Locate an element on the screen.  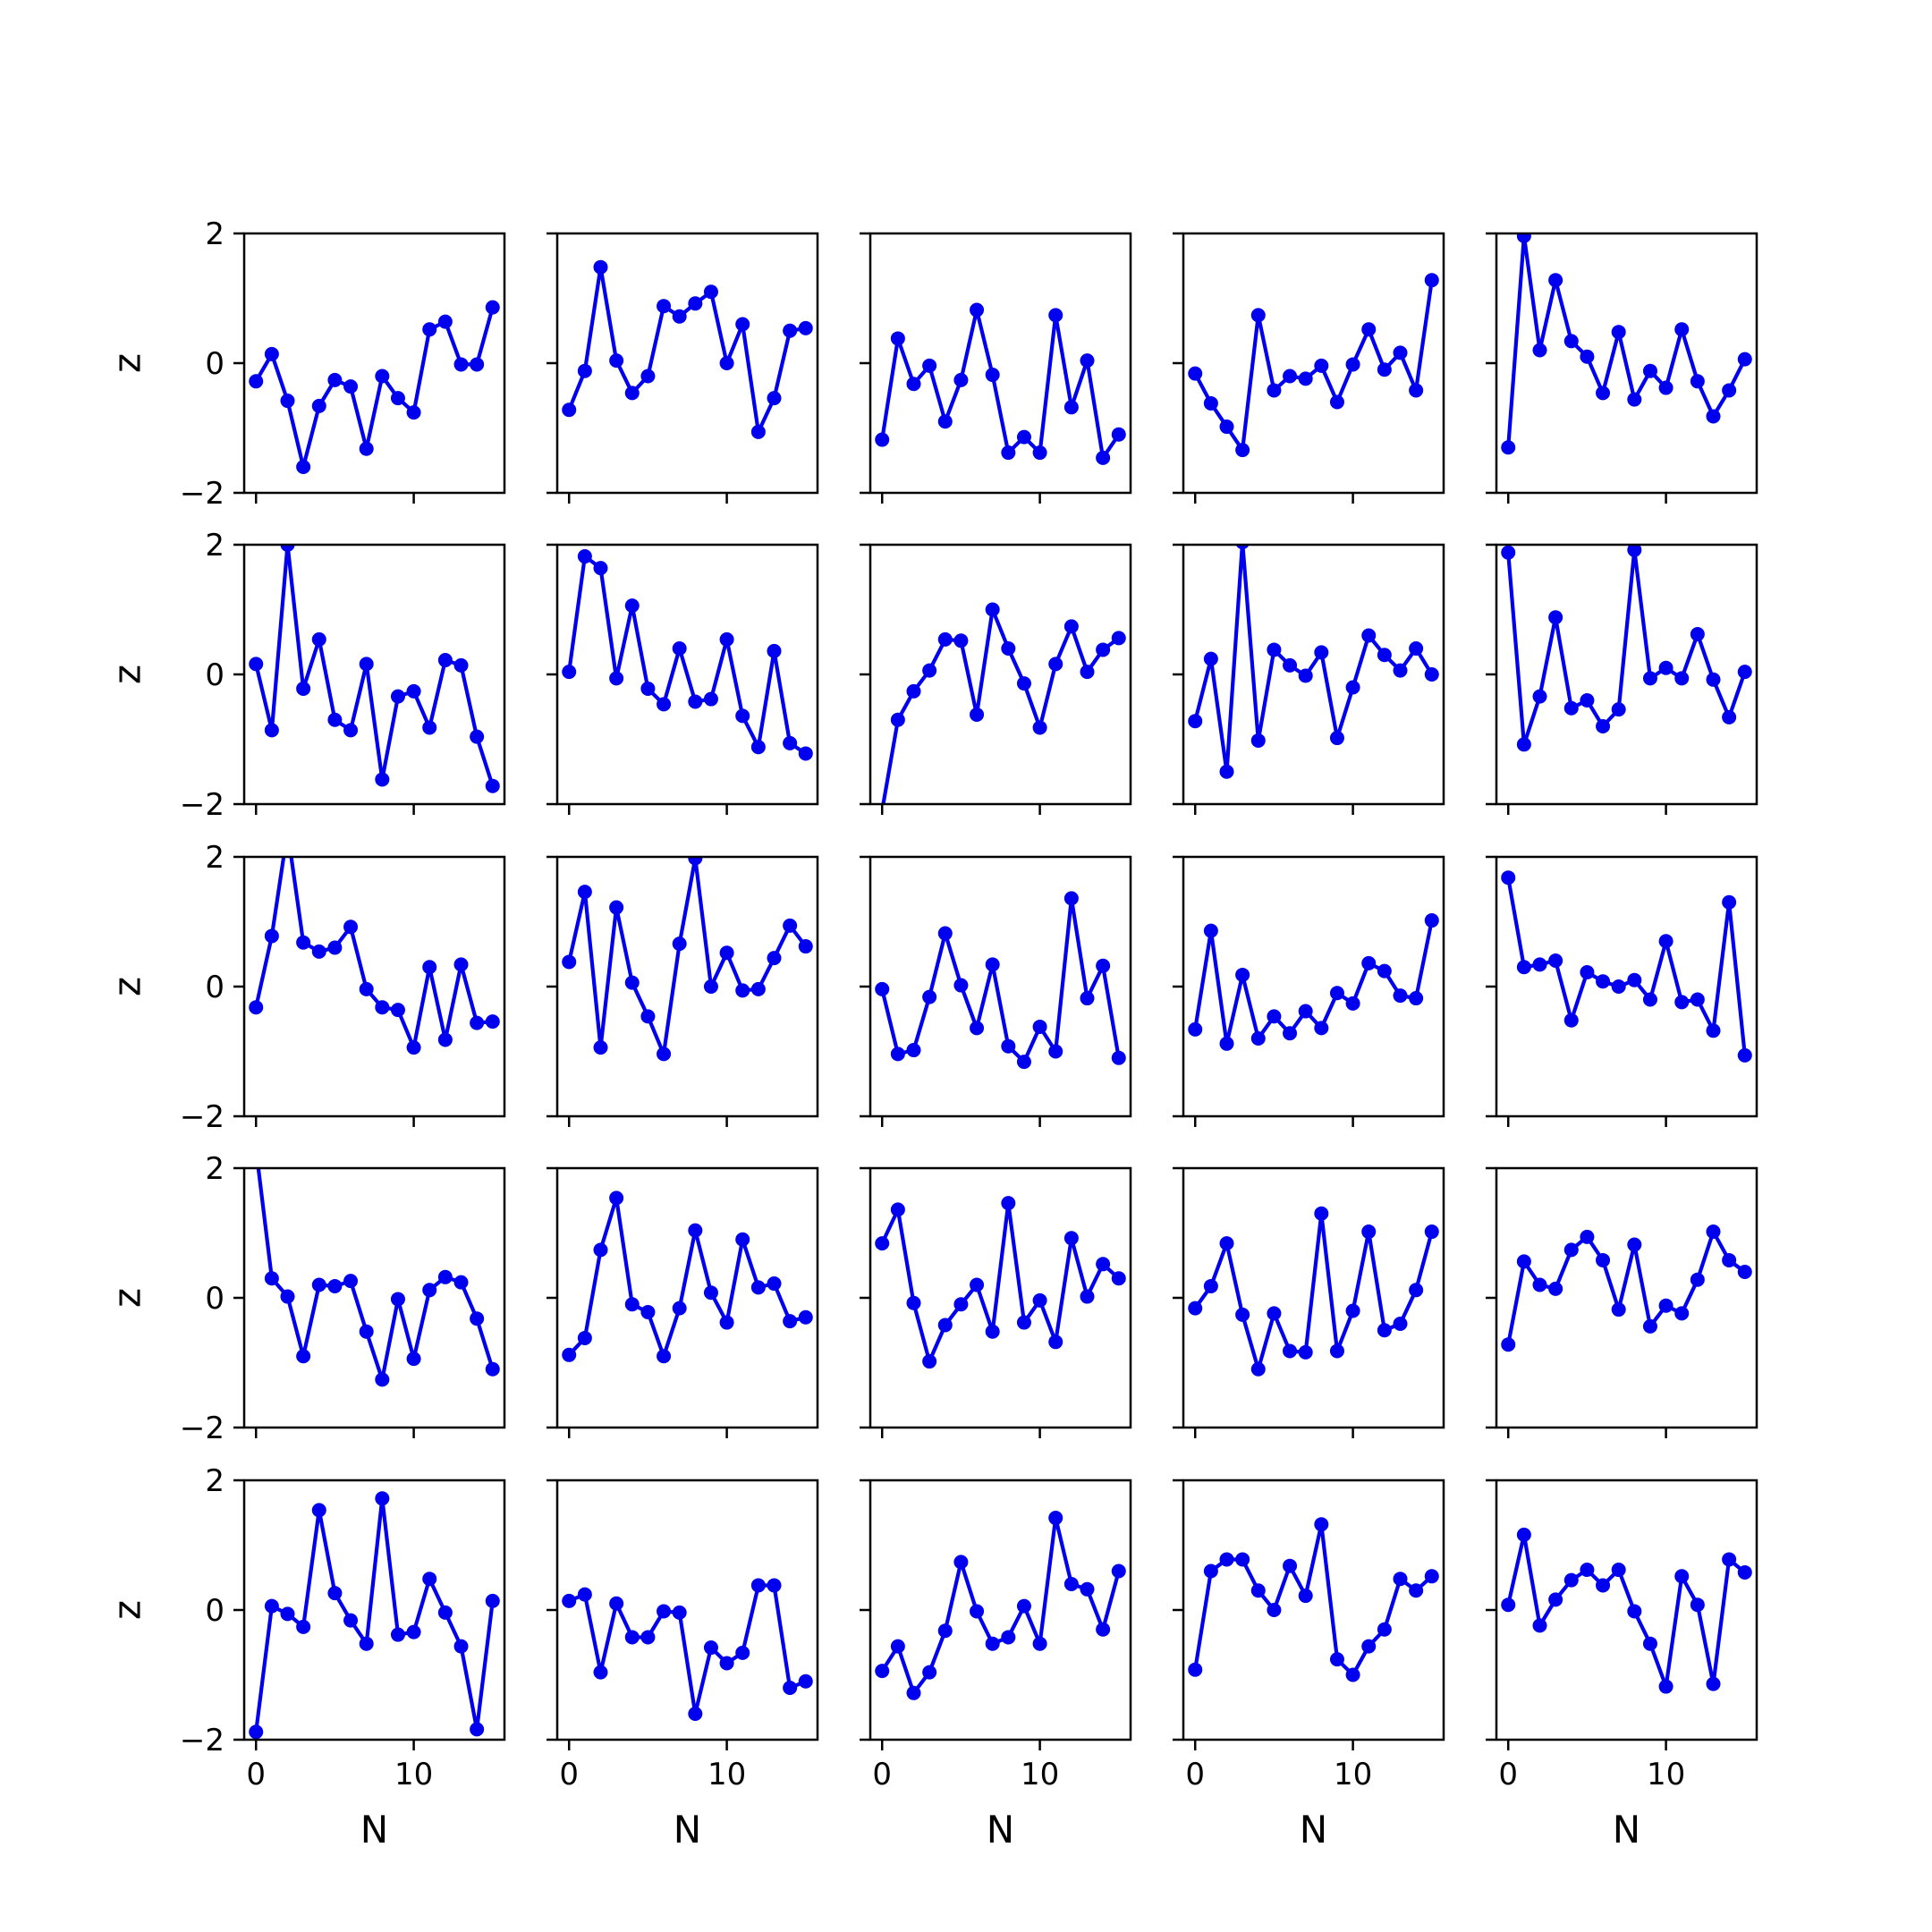
subplot-r4-c3 is located at coordinates (996, 1302).